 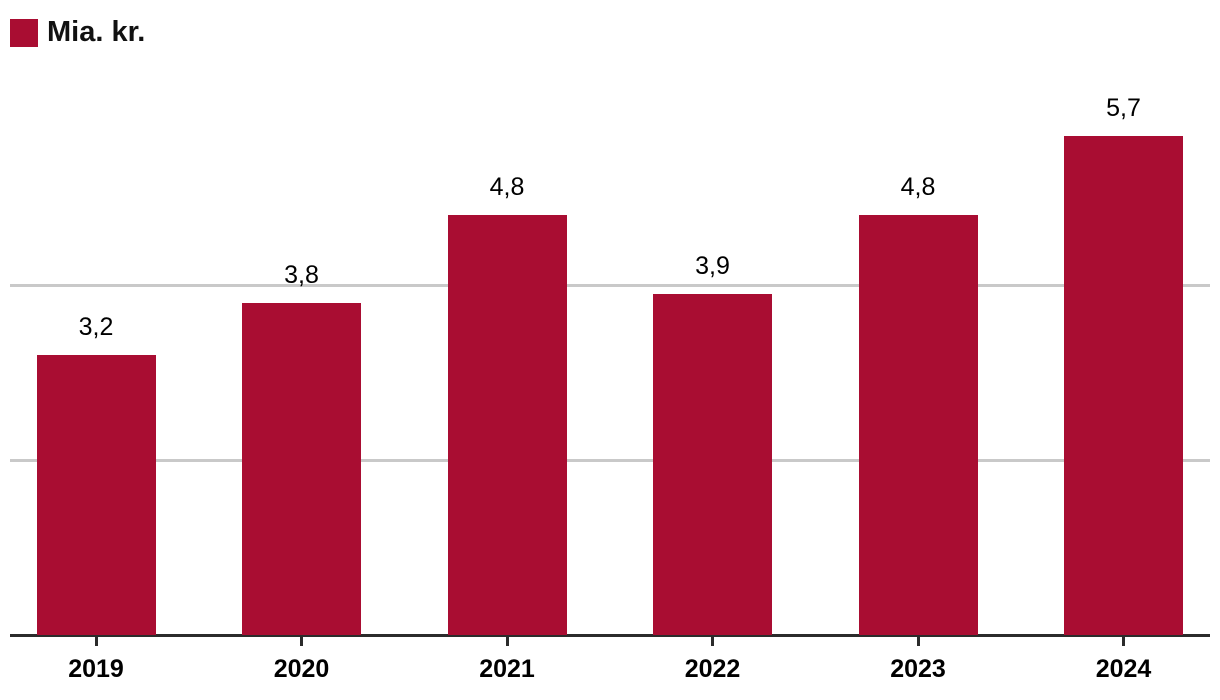 I want to click on value-label-2024: 5,7, so click(x=1123, y=108).